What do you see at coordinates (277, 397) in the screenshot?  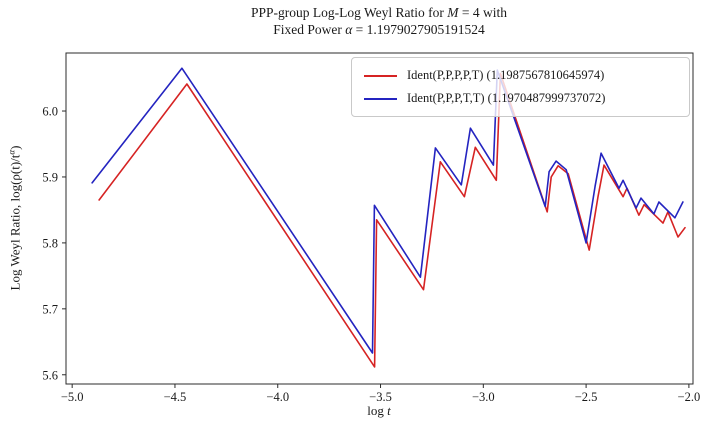 I see `x-tick-label: −4.0` at bounding box center [277, 397].